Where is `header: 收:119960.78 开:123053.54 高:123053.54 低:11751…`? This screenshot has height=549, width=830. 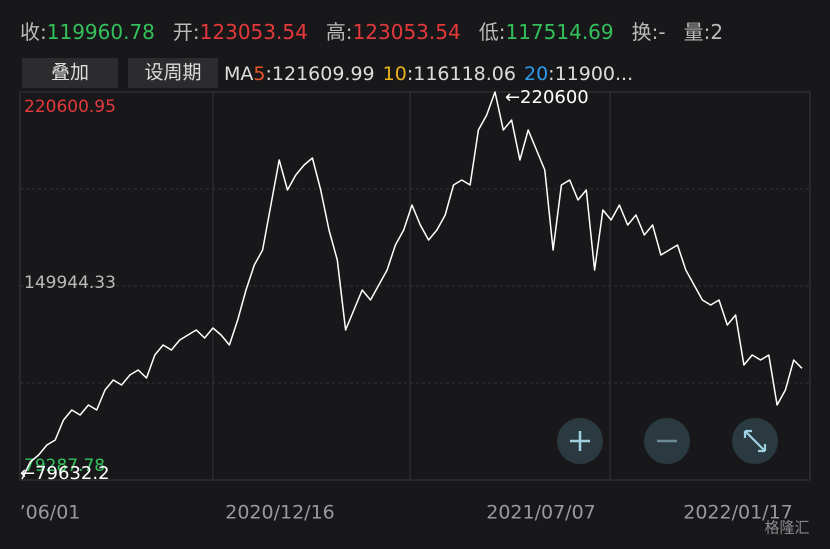 header: 收:119960.78 开:123053.54 高:123053.54 低:11751… is located at coordinates (371, 32).